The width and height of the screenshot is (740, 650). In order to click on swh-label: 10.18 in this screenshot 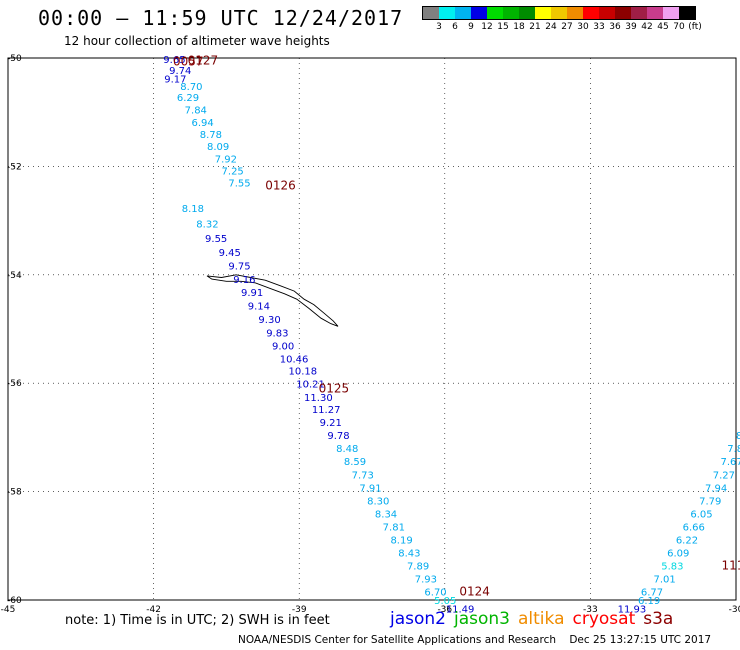, I will do `click(303, 372)`.